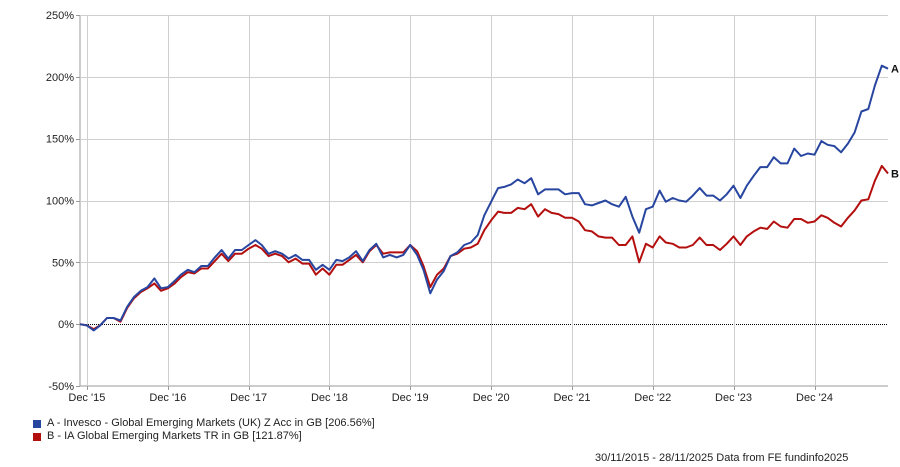  What do you see at coordinates (66, 325) in the screenshot?
I see `y-tick-label: 0%` at bounding box center [66, 325].